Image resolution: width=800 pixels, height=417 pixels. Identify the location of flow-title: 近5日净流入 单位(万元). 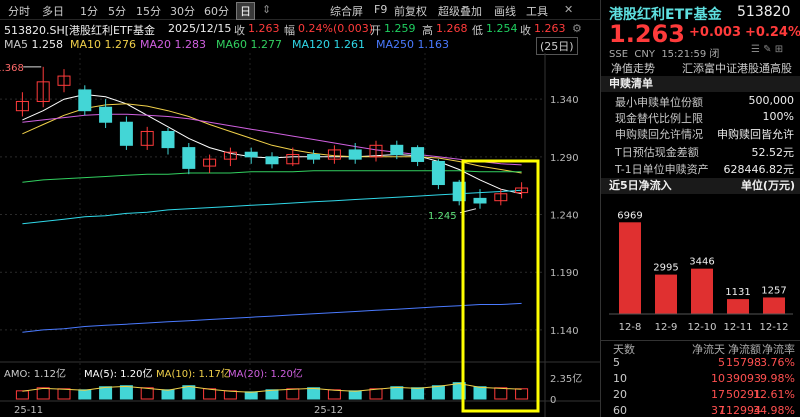
(700, 186).